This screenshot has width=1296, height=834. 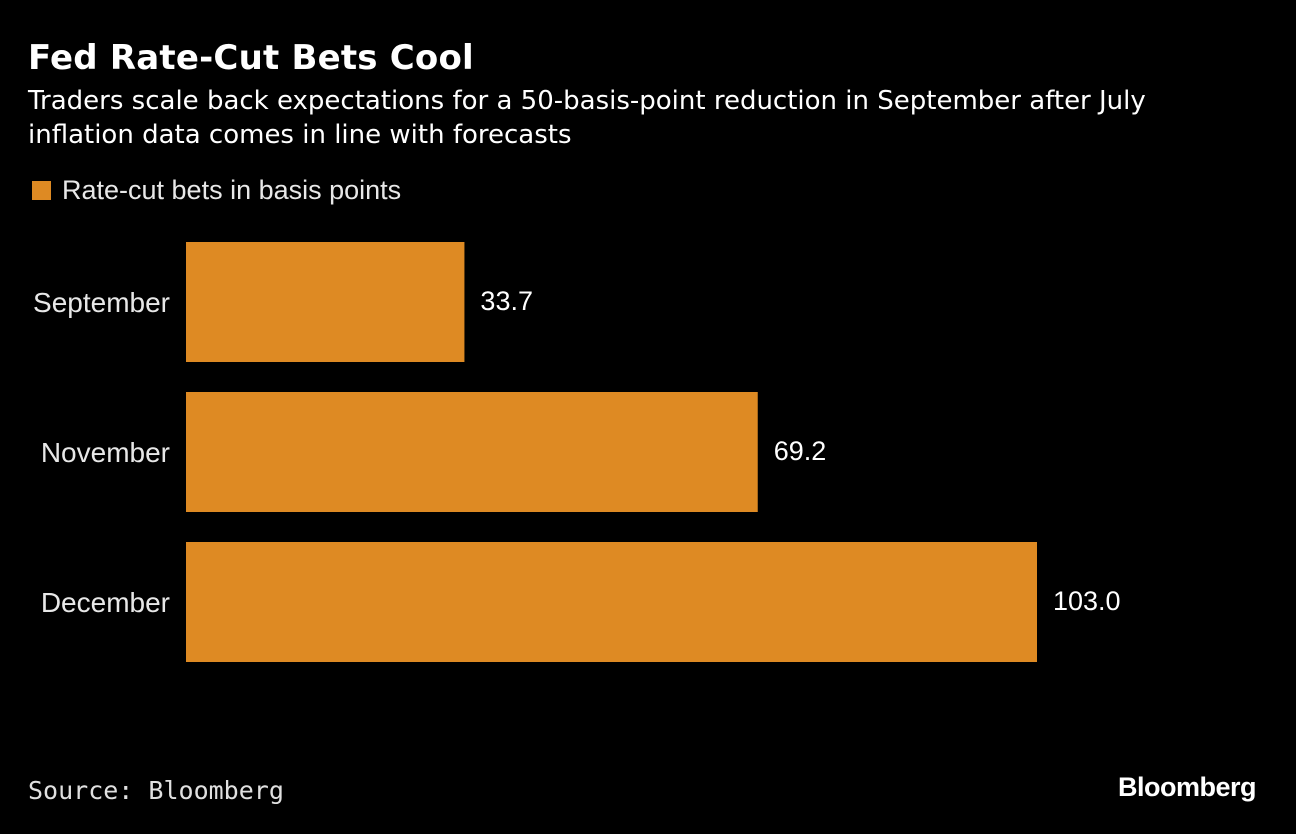 I want to click on value-label-september: 33.7, so click(x=506, y=301).